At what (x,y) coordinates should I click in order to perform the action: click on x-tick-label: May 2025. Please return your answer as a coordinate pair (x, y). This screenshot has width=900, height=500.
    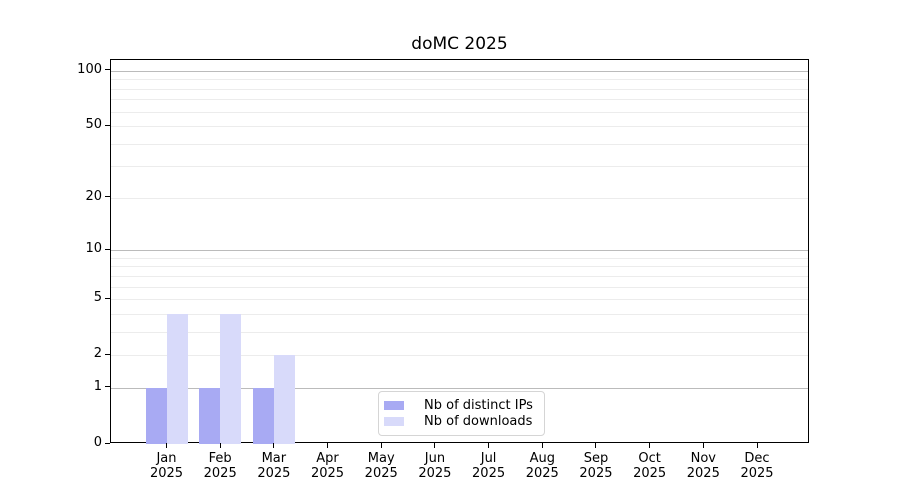
    Looking at the image, I should click on (381, 466).